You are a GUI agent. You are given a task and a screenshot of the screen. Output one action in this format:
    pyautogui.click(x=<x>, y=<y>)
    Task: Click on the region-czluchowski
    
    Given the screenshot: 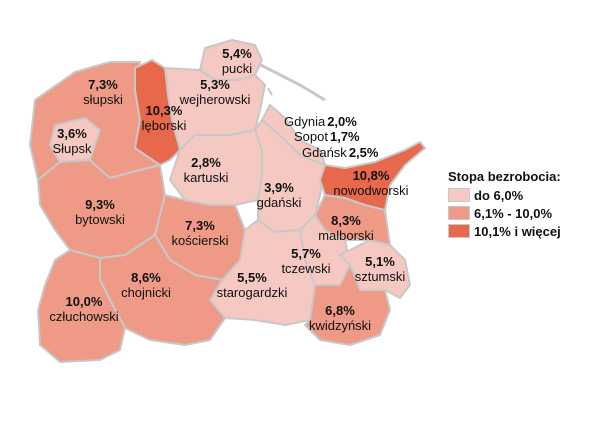 What is the action you would take?
    pyautogui.click(x=81, y=306)
    